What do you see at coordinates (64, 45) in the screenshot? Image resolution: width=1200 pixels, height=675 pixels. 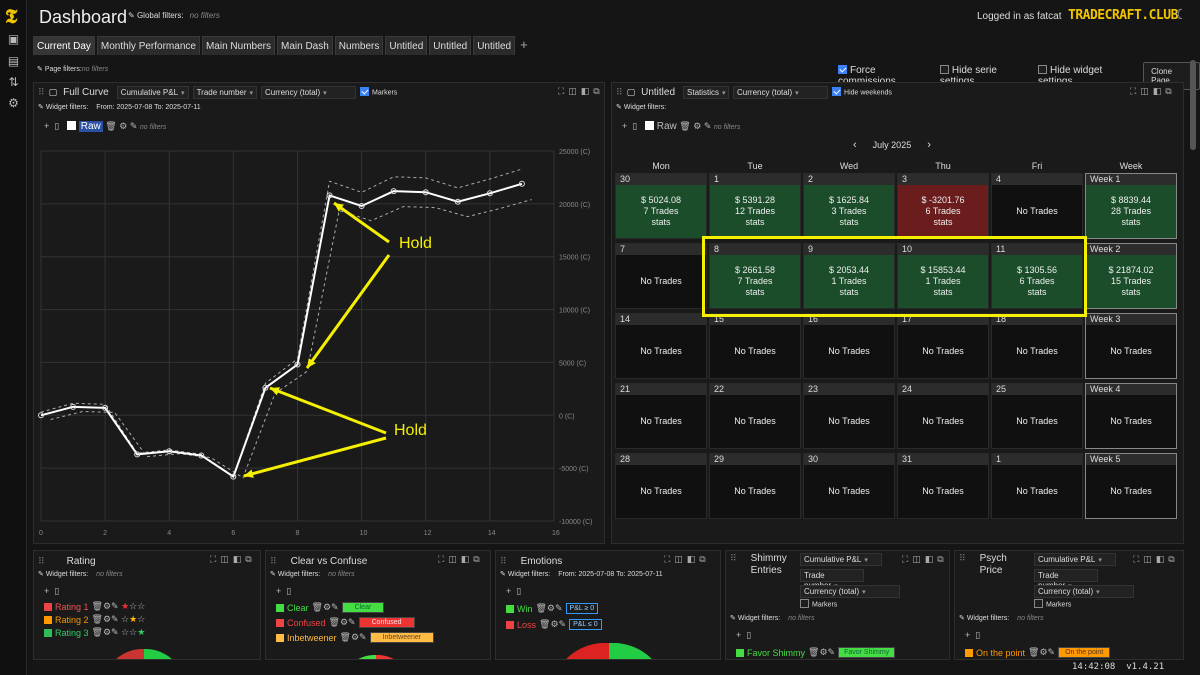 I see `tab-0: Current Day` at bounding box center [64, 45].